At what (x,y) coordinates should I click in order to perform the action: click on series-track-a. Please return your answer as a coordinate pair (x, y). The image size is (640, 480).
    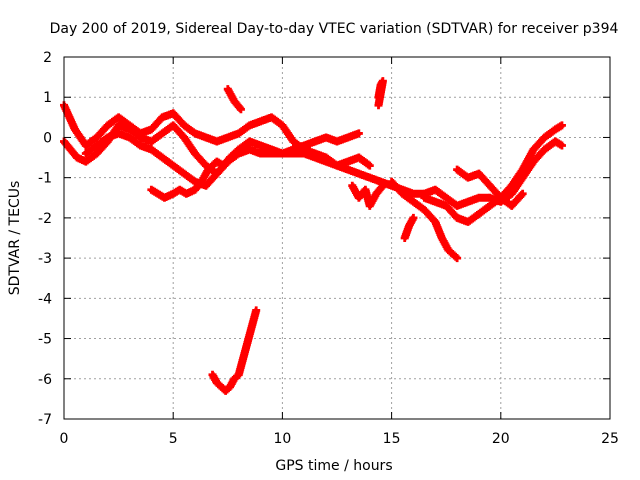
    Looking at the image, I should click on (313, 165).